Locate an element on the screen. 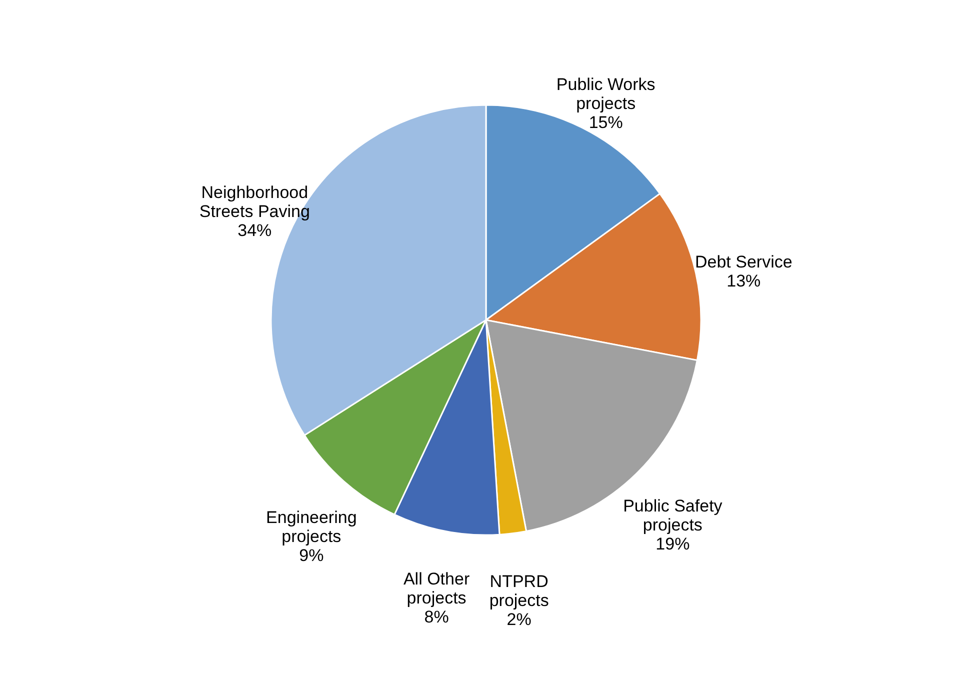 This screenshot has width=973, height=679. data-label: 13% is located at coordinates (743, 280).